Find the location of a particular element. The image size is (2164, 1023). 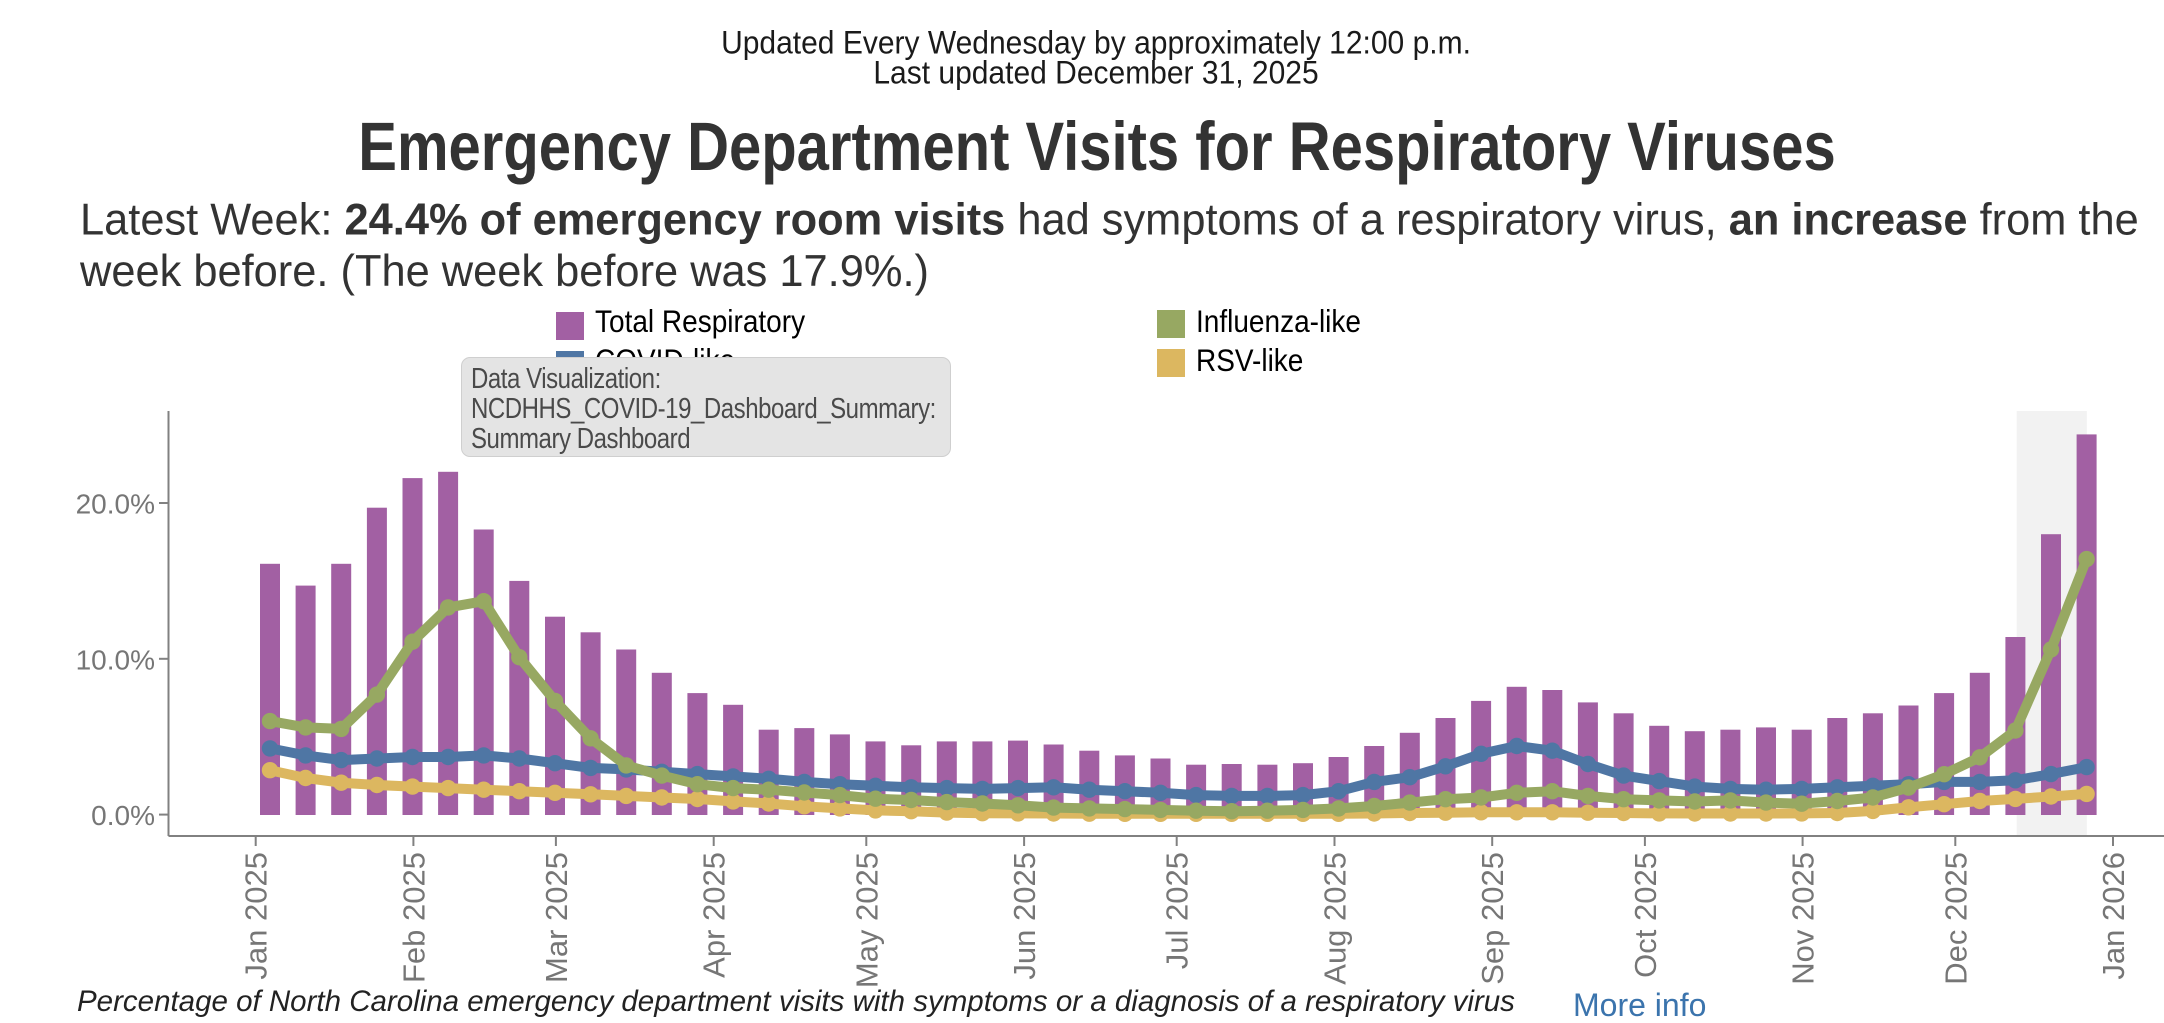

svg-text: Jan 2025 is located at coordinates (256, 916).